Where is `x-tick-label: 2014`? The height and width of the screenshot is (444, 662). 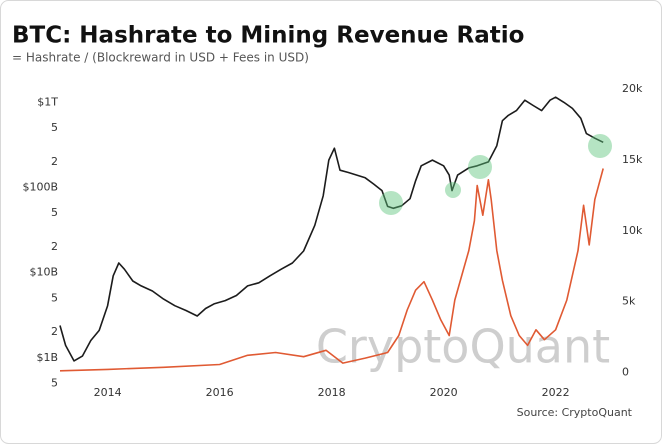
x-tick-label: 2014 is located at coordinates (108, 392).